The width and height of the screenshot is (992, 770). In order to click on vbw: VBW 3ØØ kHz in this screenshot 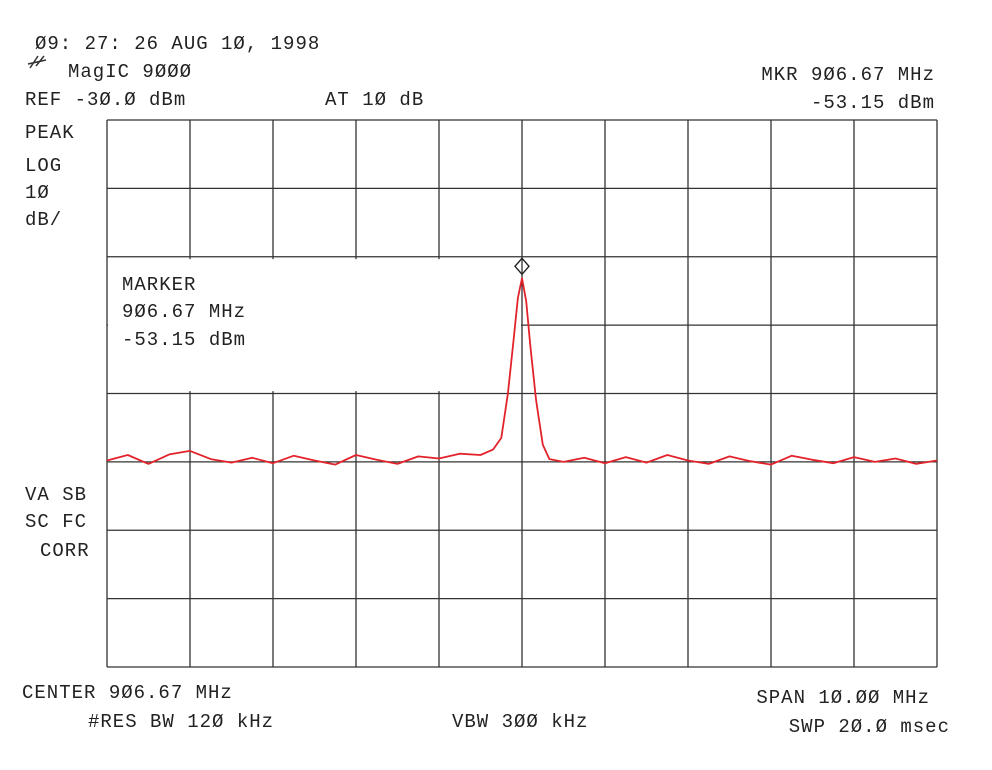, I will do `click(520, 722)`.